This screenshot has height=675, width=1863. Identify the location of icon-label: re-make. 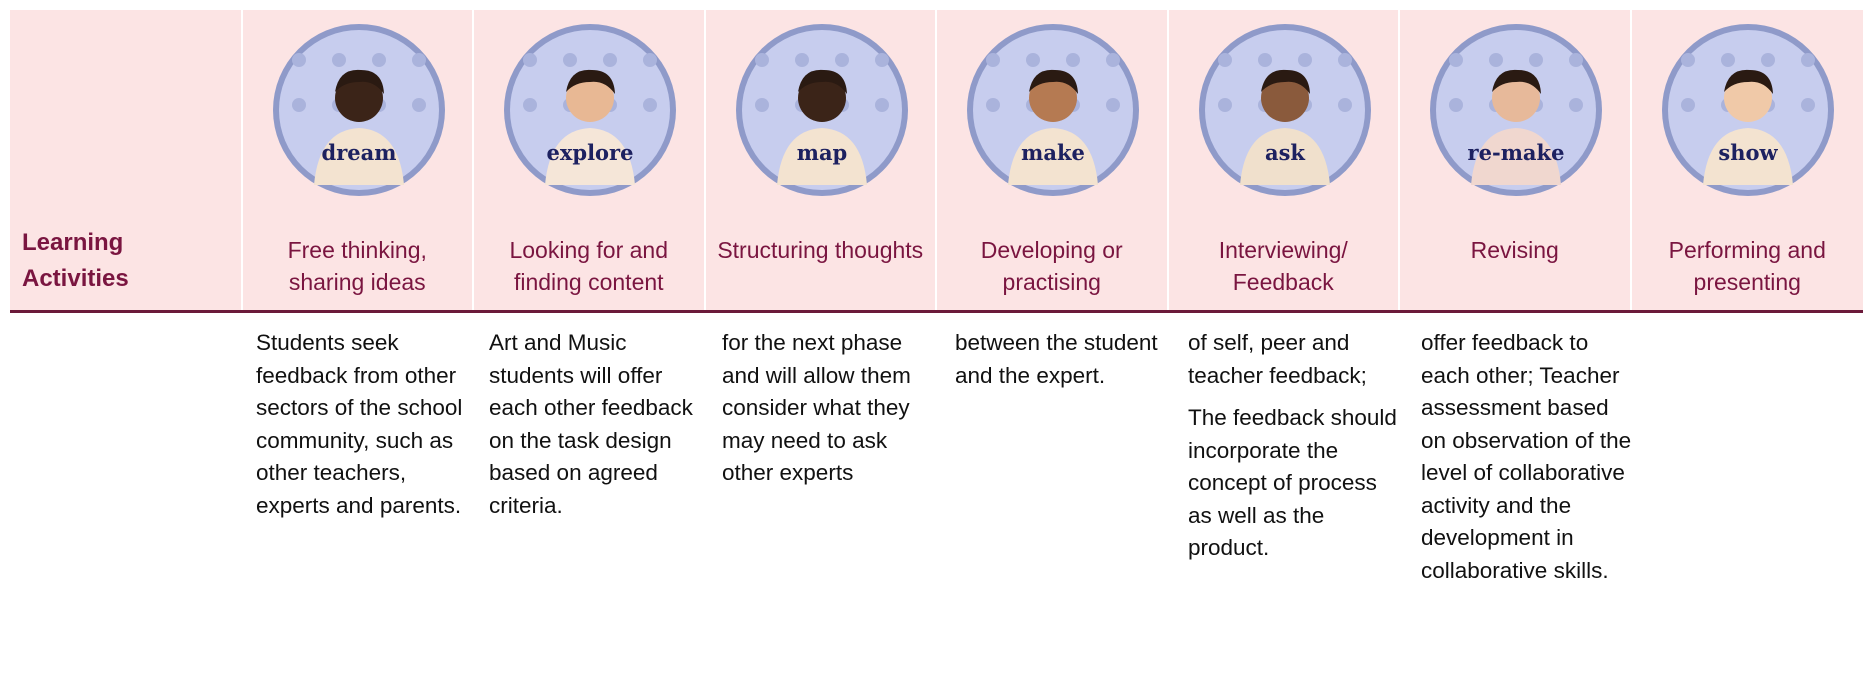
(1516, 152).